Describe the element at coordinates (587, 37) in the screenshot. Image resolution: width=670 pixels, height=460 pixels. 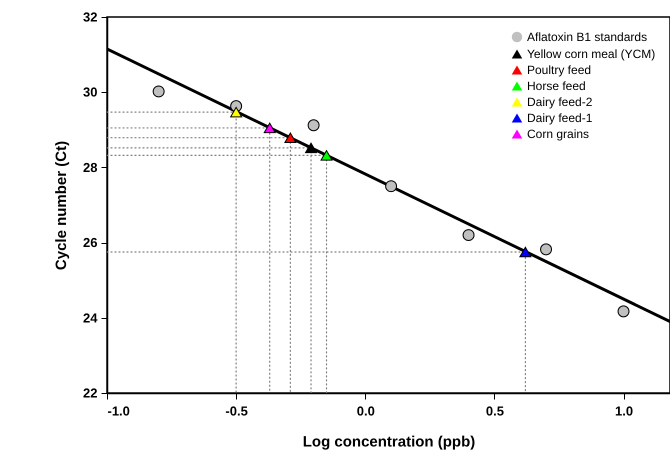
I see `legend-label: Aflatoxin B1 standards` at that location.